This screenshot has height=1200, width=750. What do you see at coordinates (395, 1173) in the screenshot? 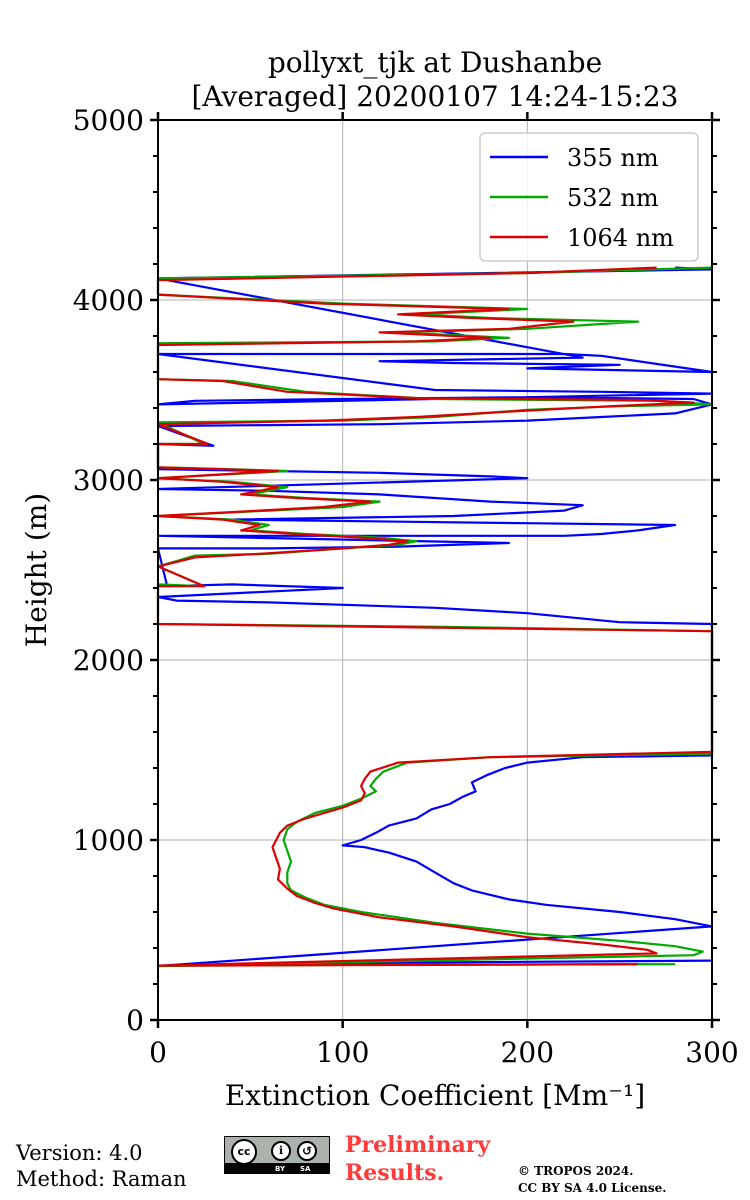
I see `results-label: Results.` at bounding box center [395, 1173].